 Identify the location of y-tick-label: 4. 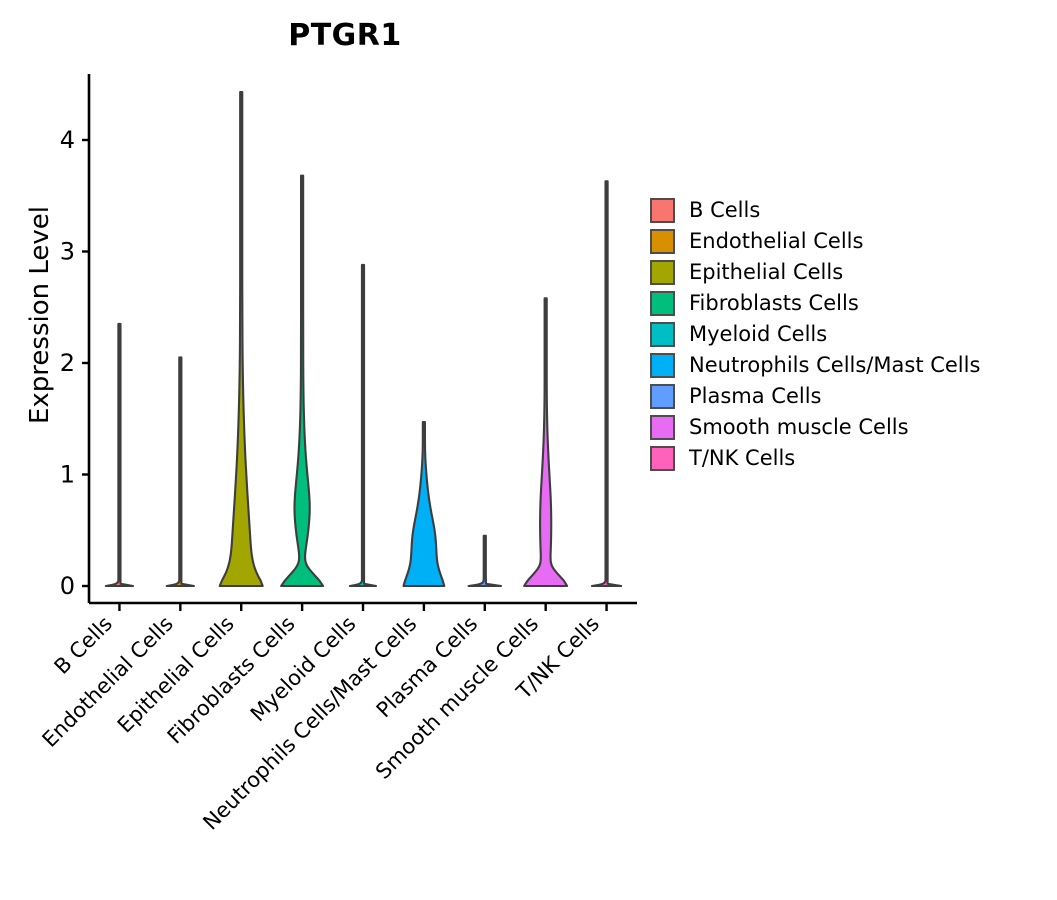
(67, 140).